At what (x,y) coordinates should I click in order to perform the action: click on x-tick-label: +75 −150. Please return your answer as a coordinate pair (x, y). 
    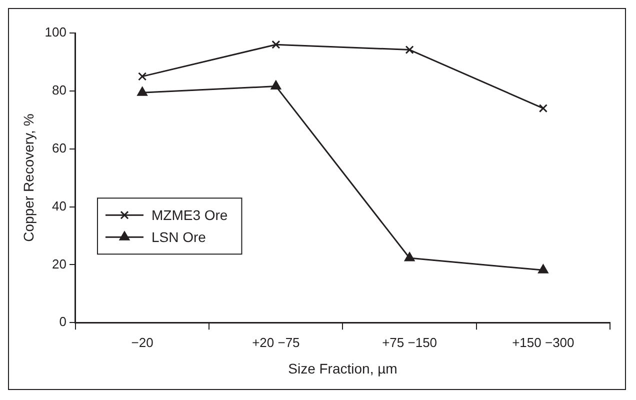
    Looking at the image, I should click on (410, 342).